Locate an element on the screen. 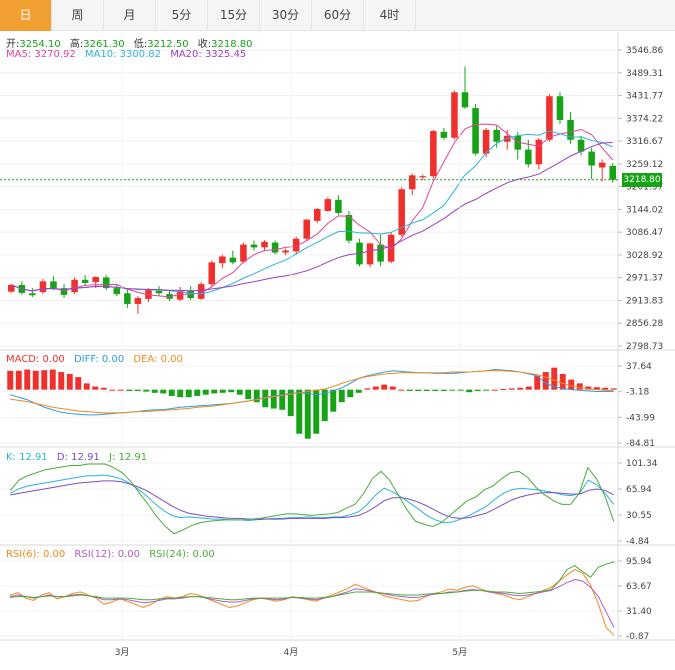 The image size is (675, 670). ma10-label: MA10: 3300.82 is located at coordinates (123, 54).